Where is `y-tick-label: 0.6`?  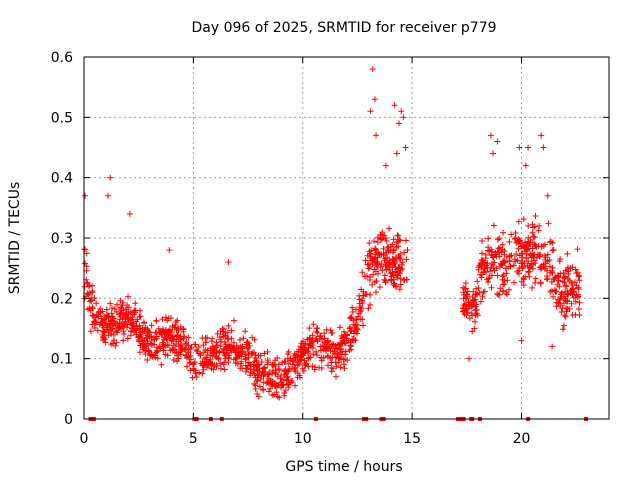
y-tick-label: 0.6 is located at coordinates (62, 58).